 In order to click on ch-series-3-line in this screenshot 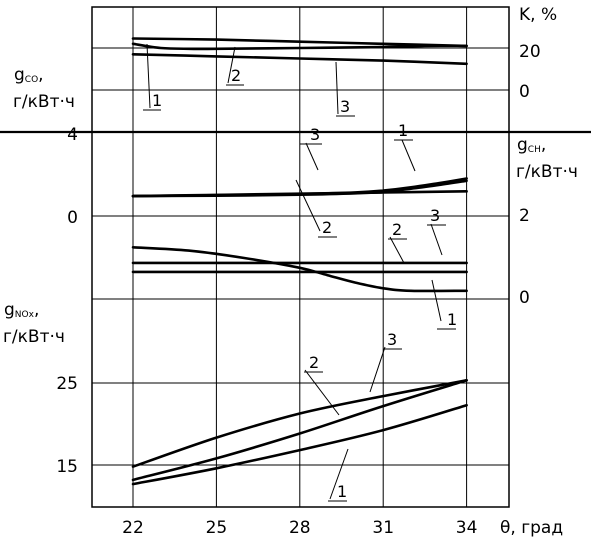, I will do `click(299, 194)`.